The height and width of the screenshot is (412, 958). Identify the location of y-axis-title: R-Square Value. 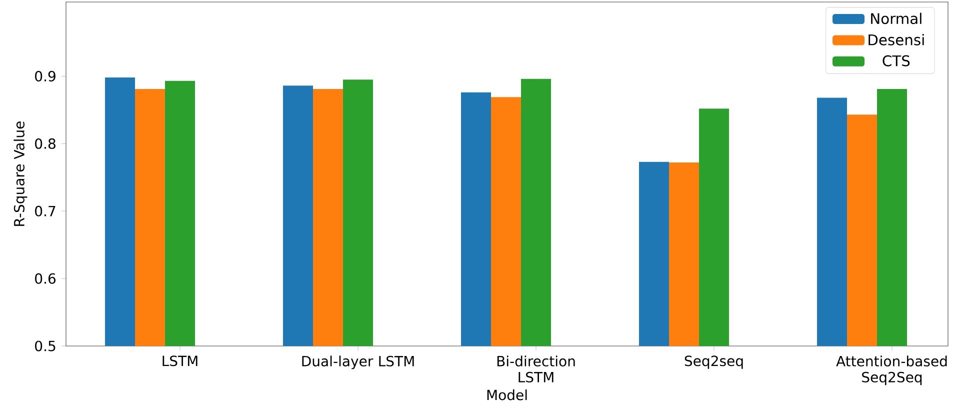
(21, 174).